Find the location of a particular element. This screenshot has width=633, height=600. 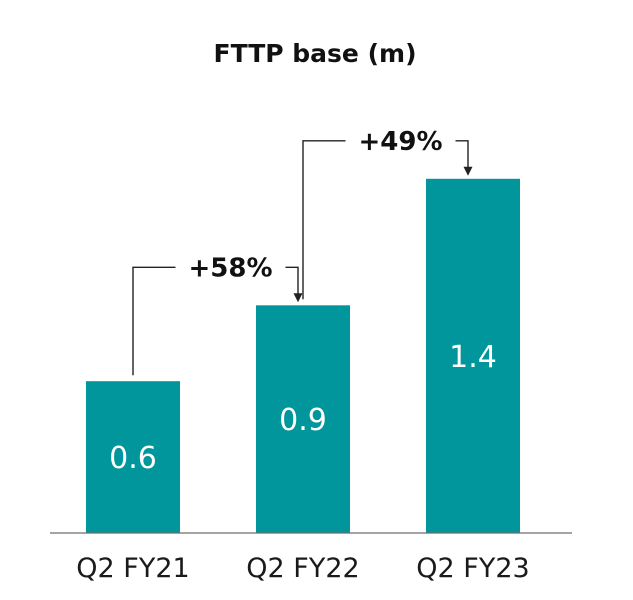

growth-annotation: +49% is located at coordinates (387, 213).